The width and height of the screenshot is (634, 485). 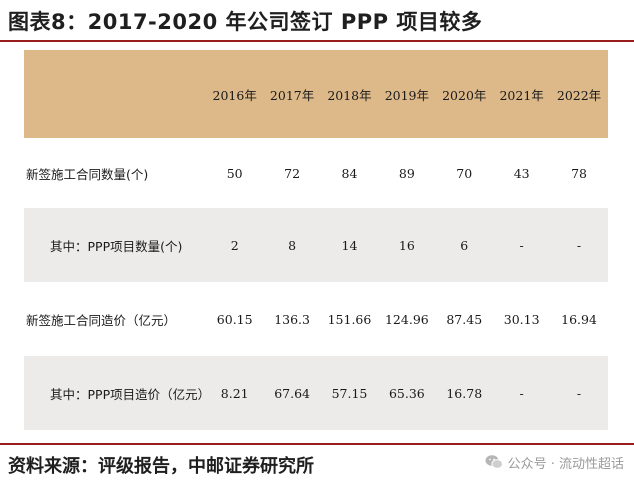 I want to click on header-cell: 2019年, so click(x=407, y=95).